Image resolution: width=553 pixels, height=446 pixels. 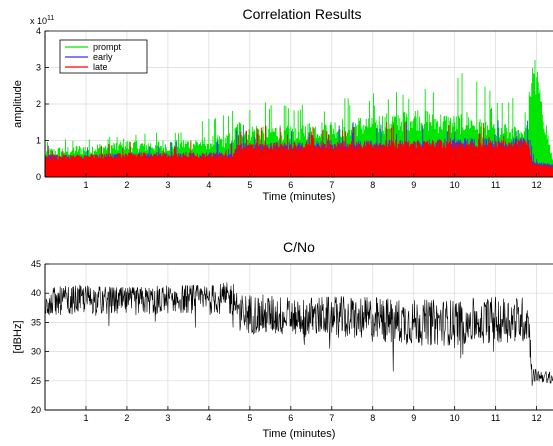 I want to click on legend: prompt early late, so click(x=103, y=56).